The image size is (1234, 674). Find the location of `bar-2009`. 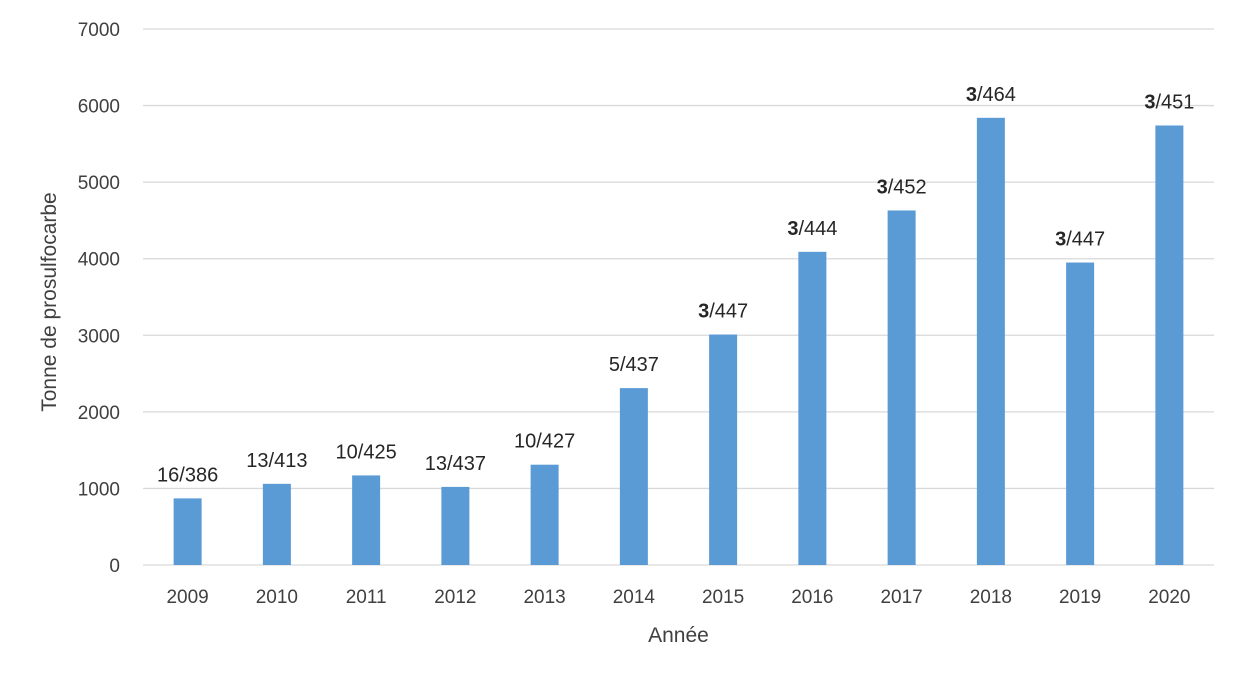

bar-2009 is located at coordinates (187, 531).